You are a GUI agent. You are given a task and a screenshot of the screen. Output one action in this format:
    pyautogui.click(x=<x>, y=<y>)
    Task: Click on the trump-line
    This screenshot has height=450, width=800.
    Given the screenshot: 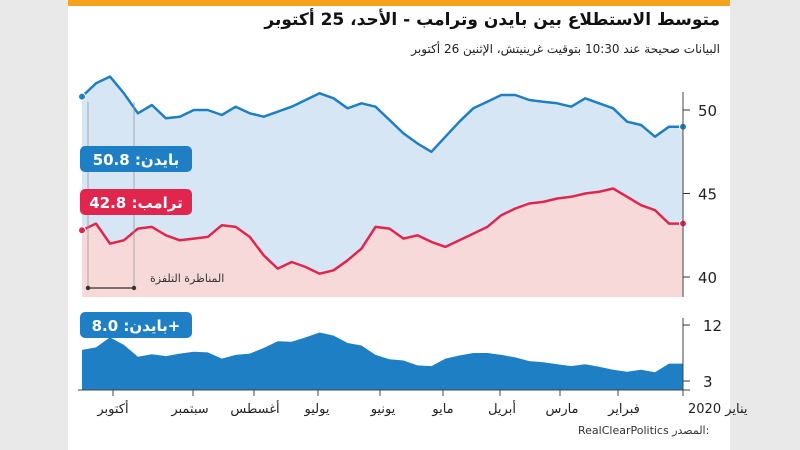 What is the action you would take?
    pyautogui.click(x=382, y=231)
    